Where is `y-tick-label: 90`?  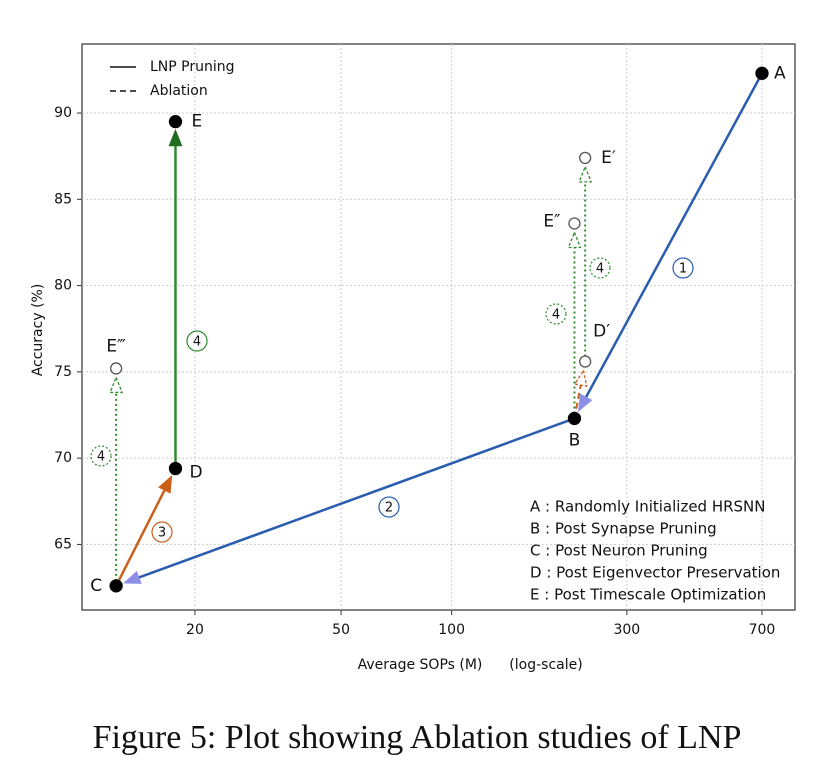
y-tick-label: 90 is located at coordinates (63, 113).